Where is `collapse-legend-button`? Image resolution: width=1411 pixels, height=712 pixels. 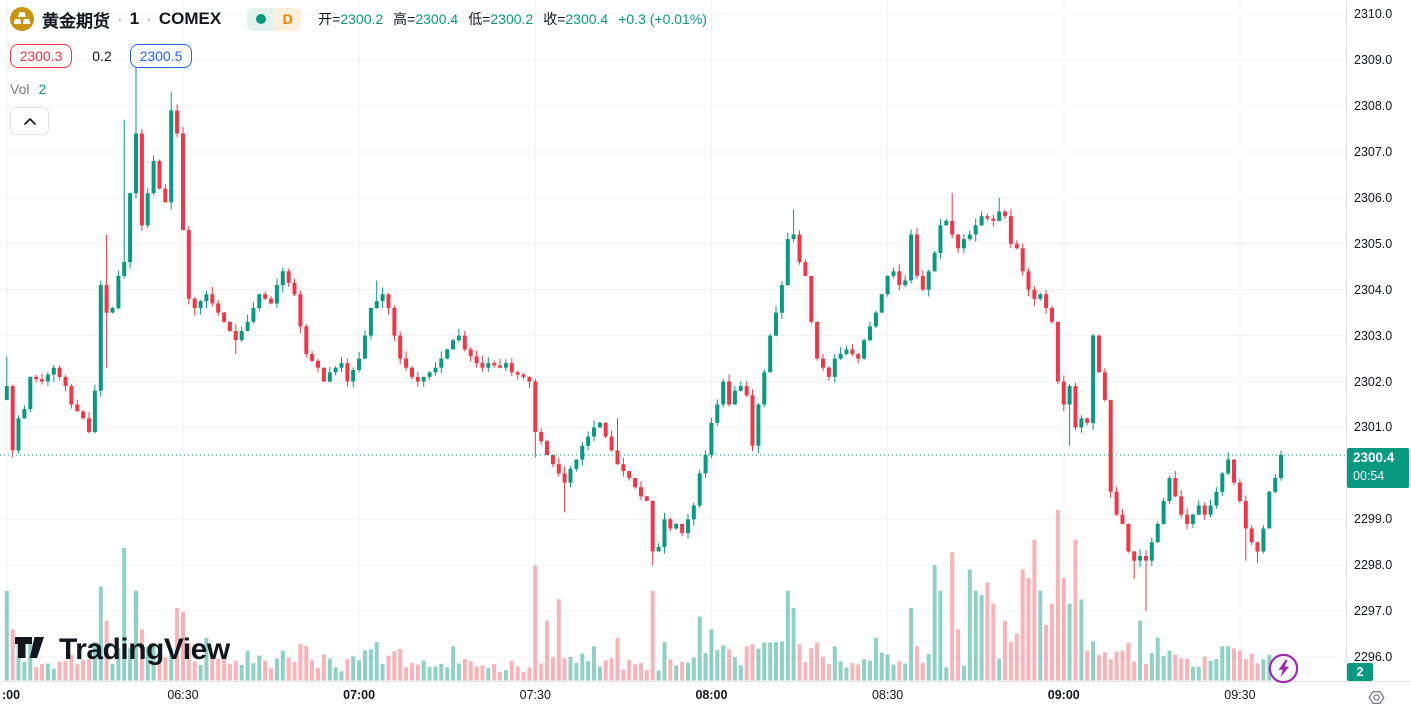 collapse-legend-button is located at coordinates (29, 121).